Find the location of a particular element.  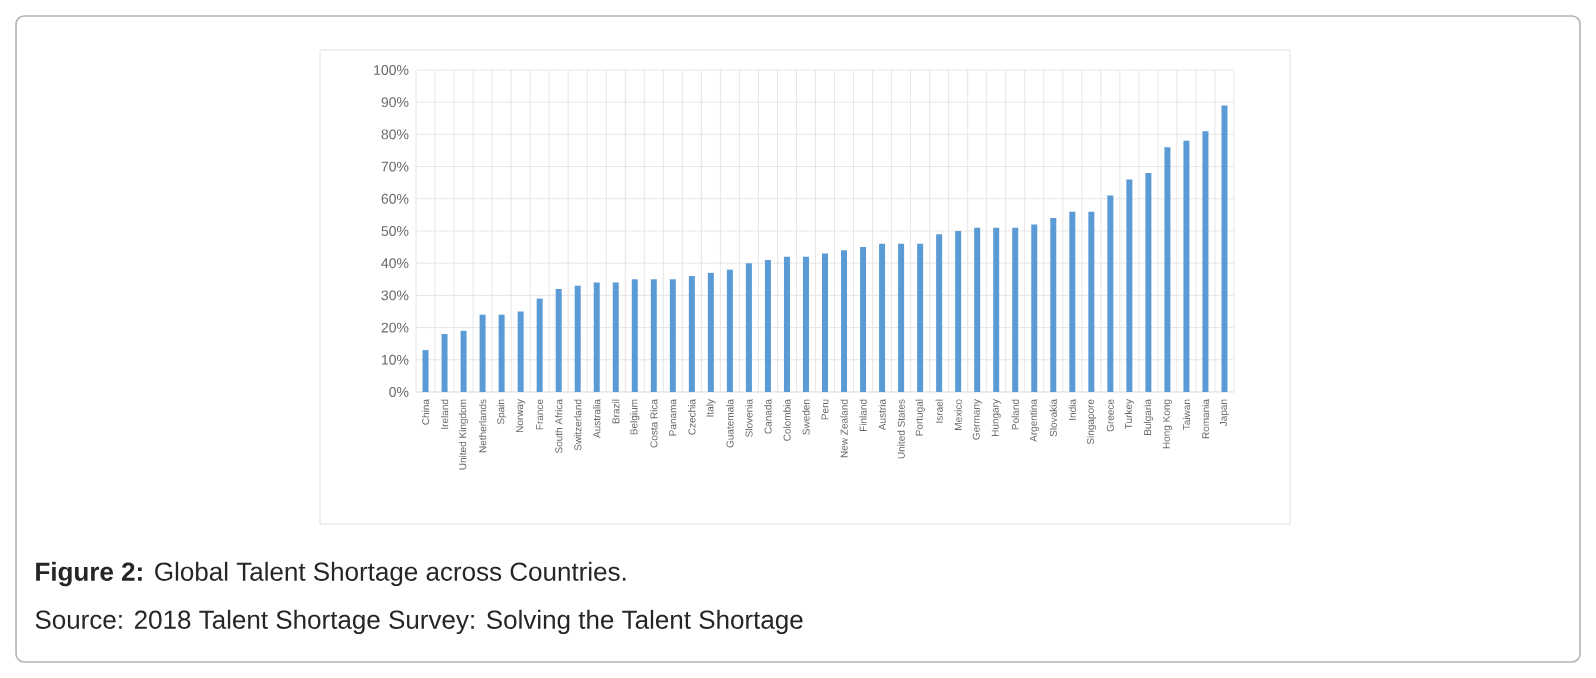

source-note: Source: 2018 Talent Shortage Survey: Solving the Talent Shortage is located at coordinates (419, 622).